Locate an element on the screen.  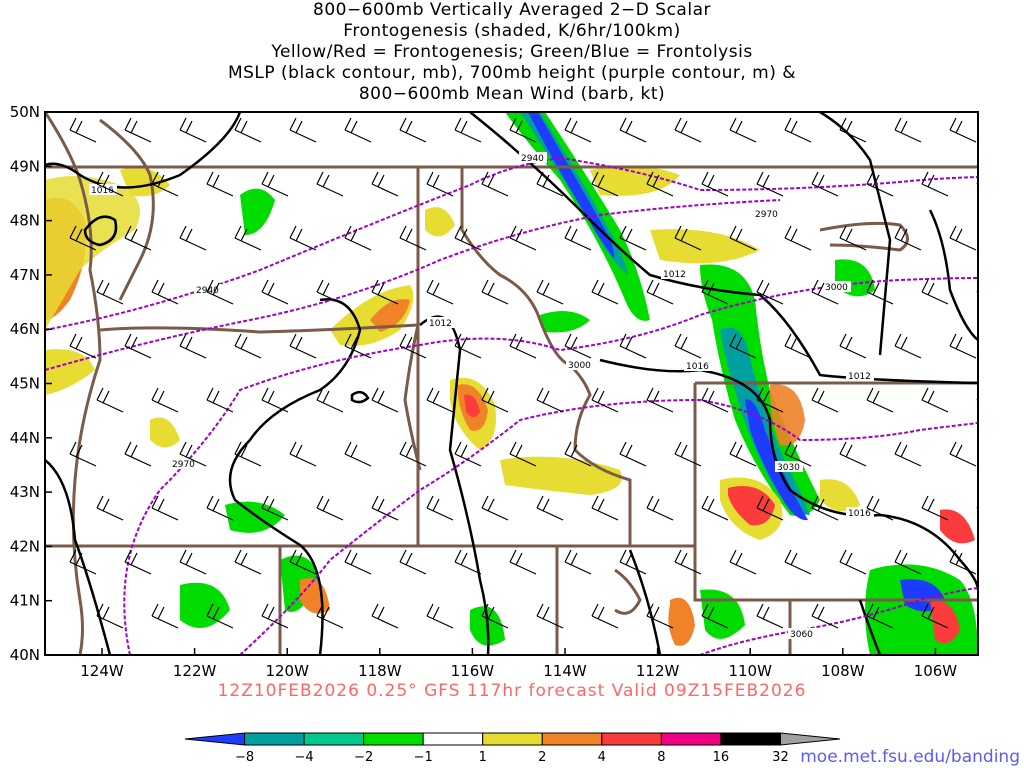
colorbar-label: 4 is located at coordinates (602, 757).